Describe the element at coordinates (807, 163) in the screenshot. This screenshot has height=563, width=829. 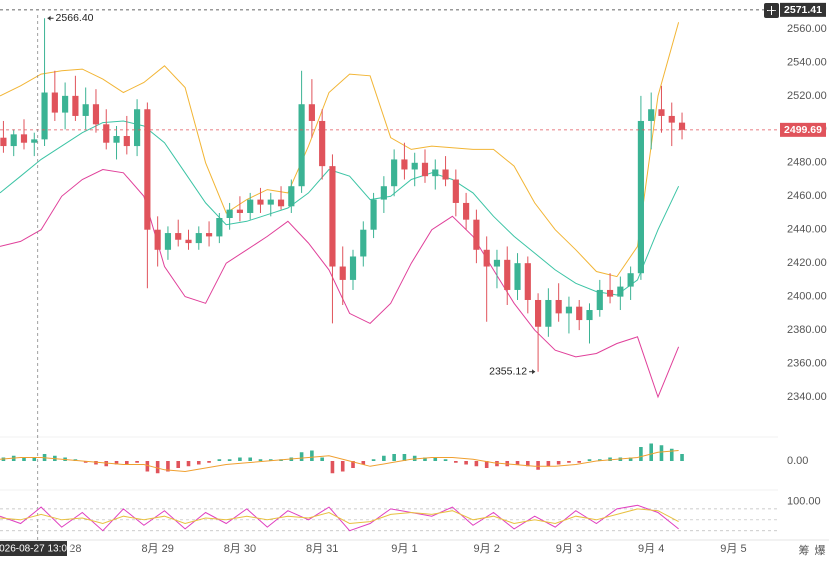
I see `y-tick-label: 2480.00` at that location.